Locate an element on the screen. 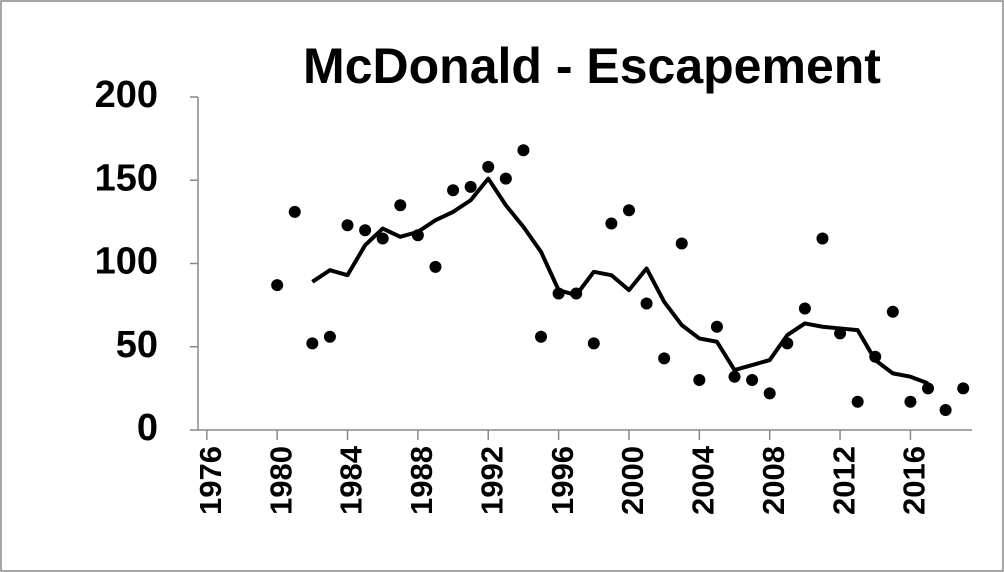 The image size is (1004, 572). y-tick-label: 100 is located at coordinates (126, 262).